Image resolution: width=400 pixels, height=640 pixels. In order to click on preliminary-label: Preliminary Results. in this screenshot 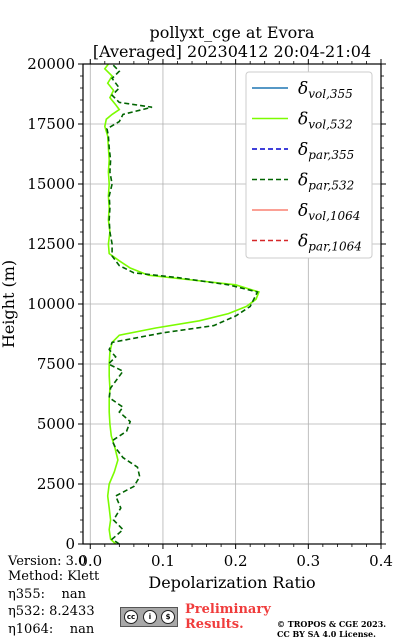, I will do `click(228, 617)`.